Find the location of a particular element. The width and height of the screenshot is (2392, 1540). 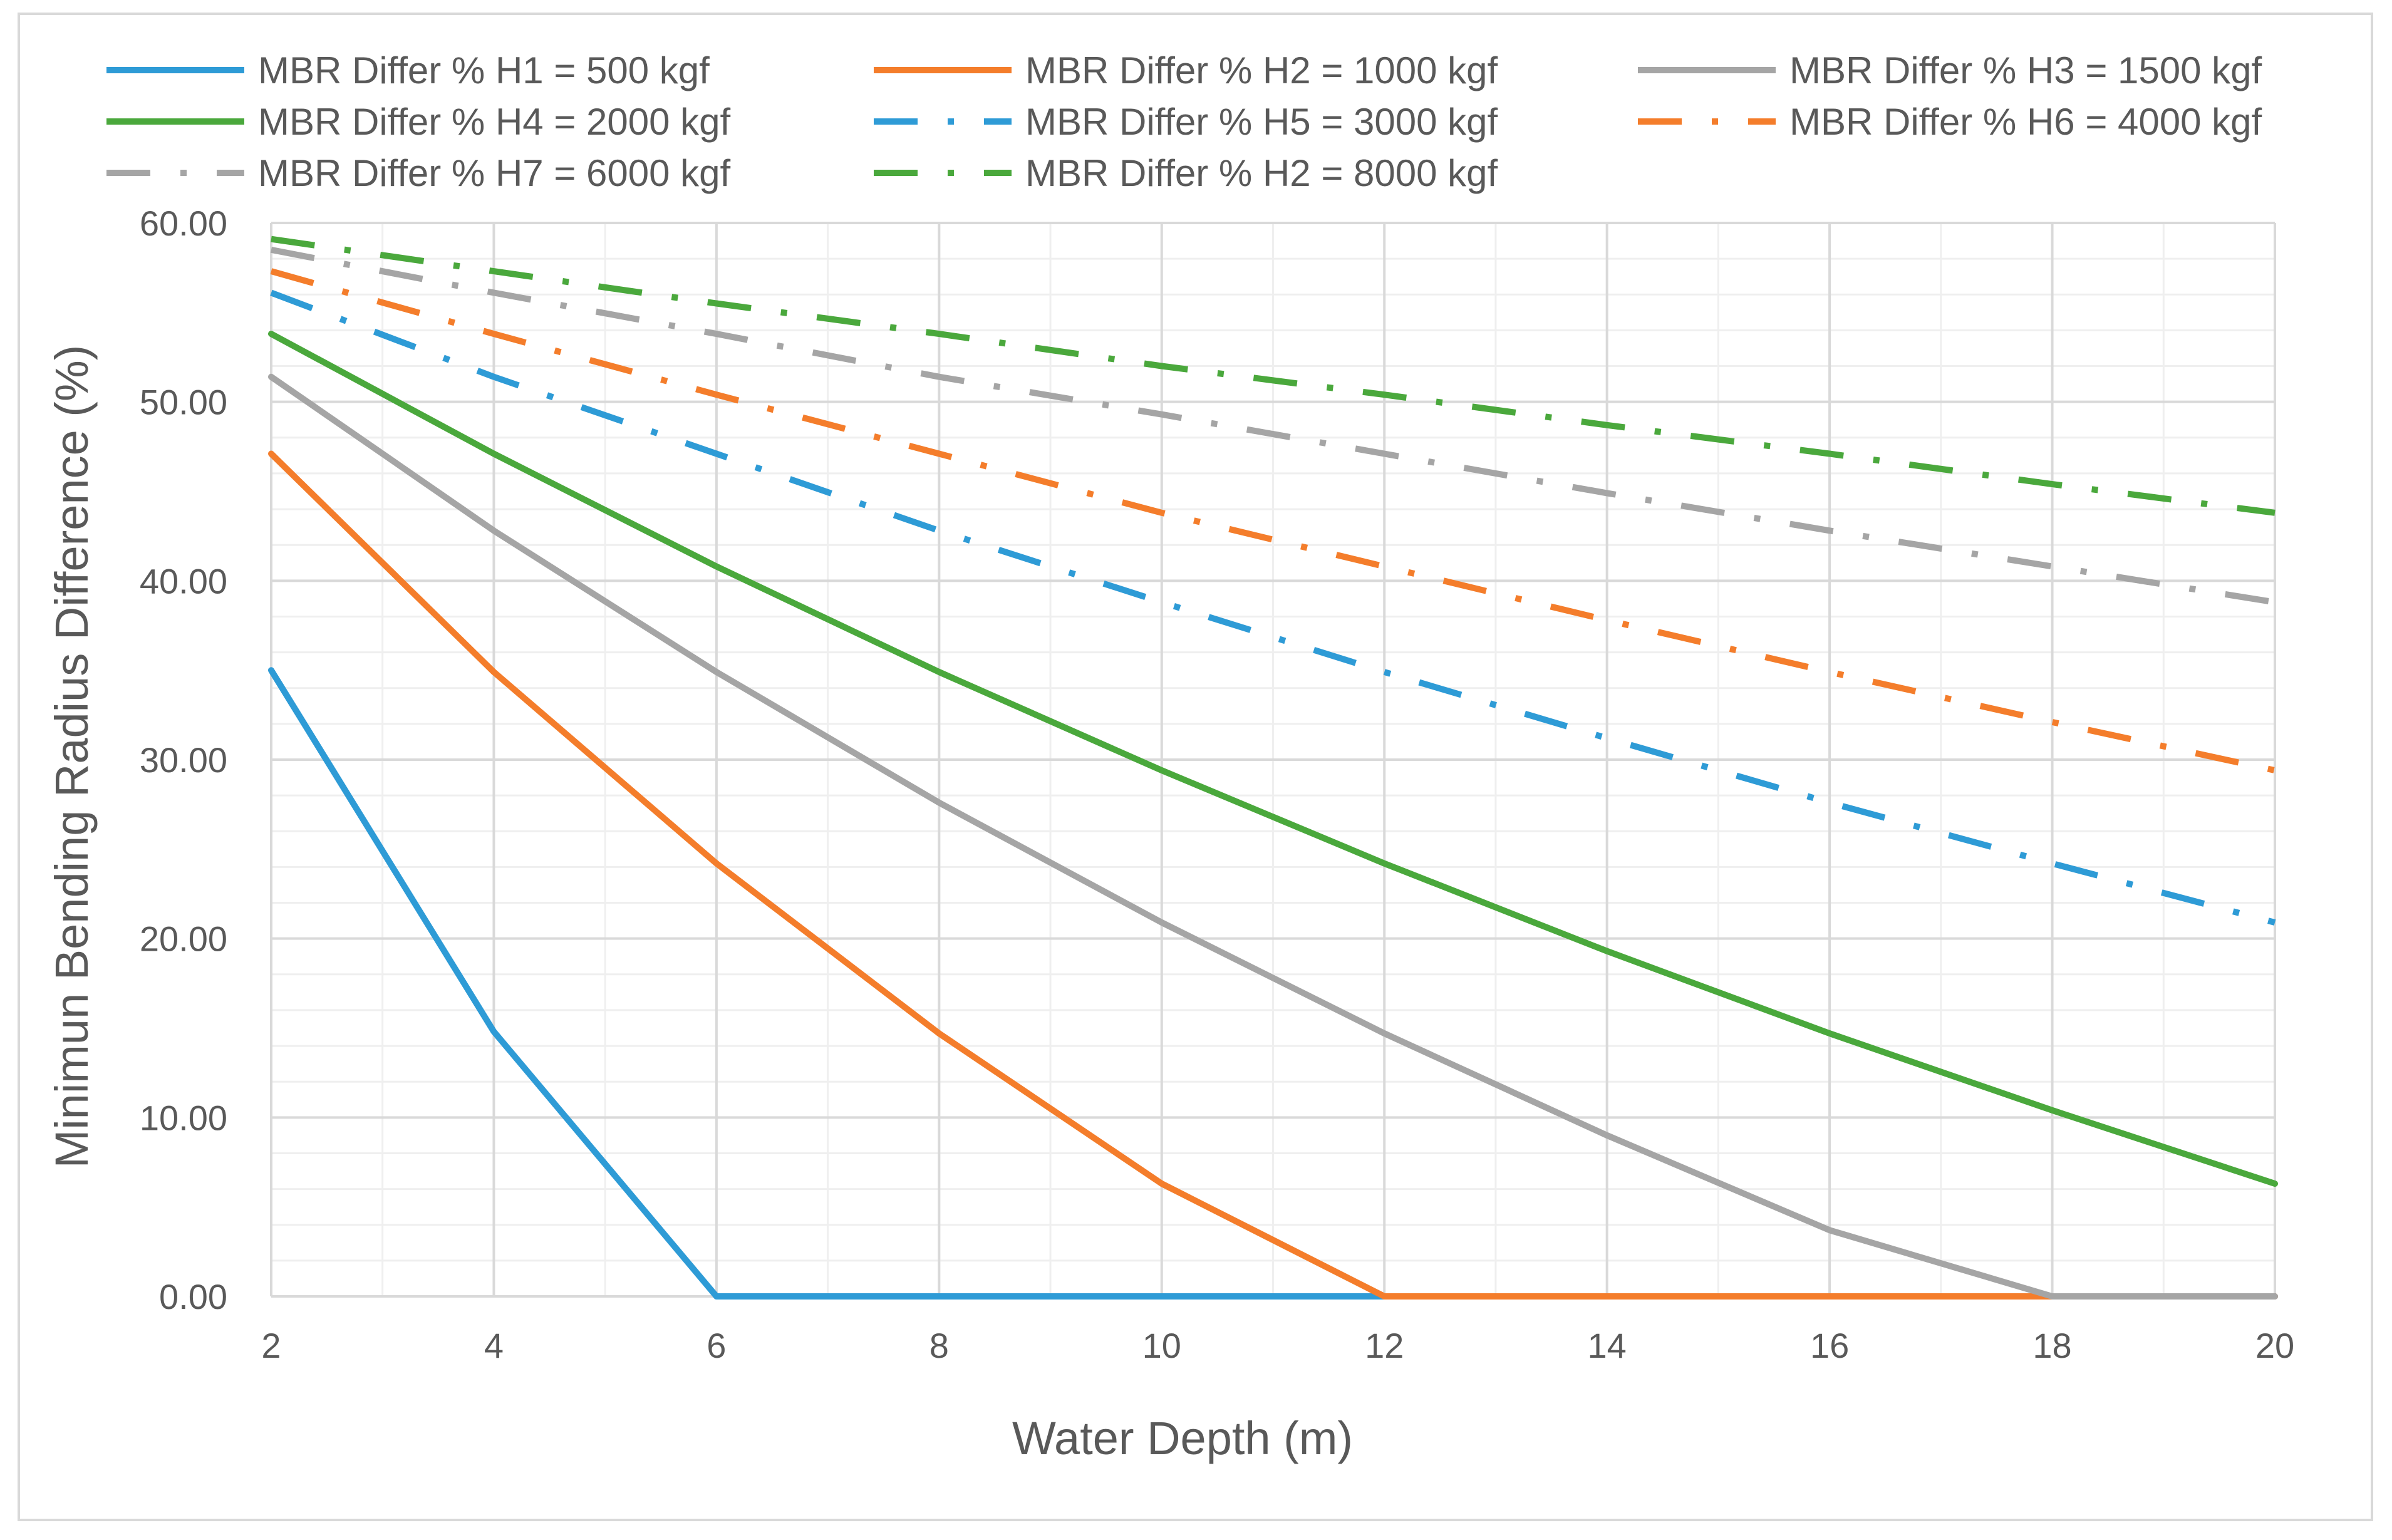

y-tick-label: 50.00 is located at coordinates (183, 402).